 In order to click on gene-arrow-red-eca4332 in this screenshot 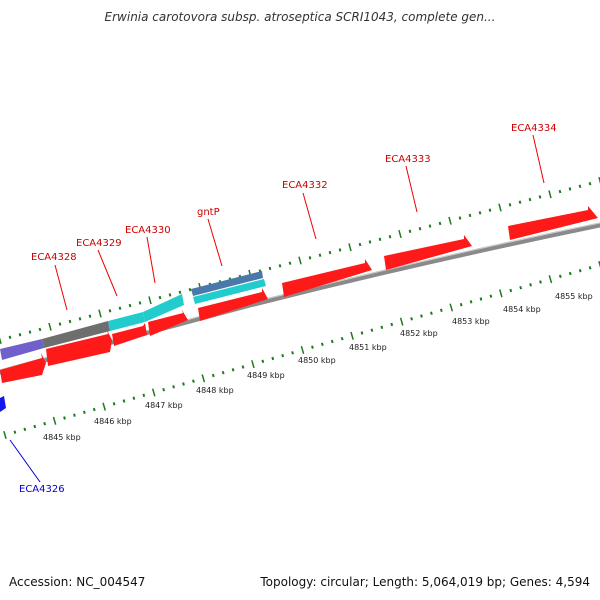, I will do `click(327, 278)`.